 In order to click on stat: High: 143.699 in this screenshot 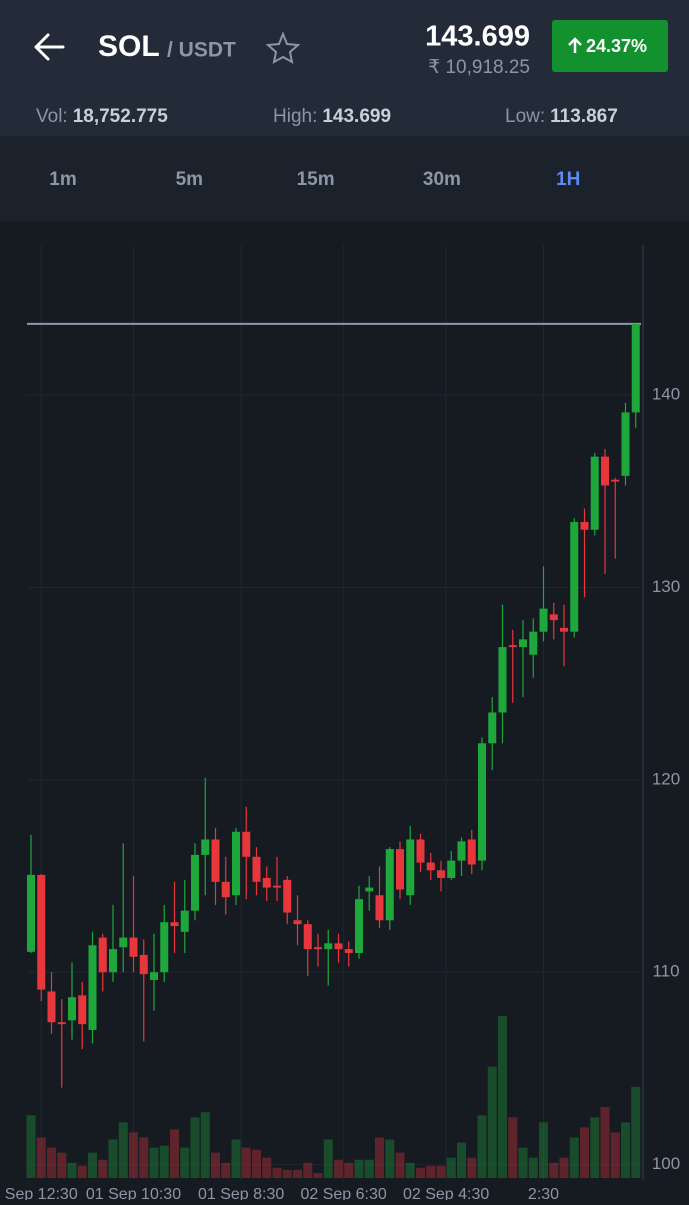, I will do `click(332, 116)`.